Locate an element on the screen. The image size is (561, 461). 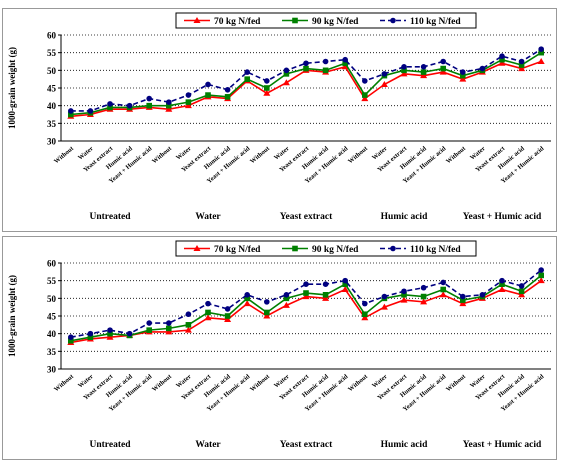
group-label: Yeast + Humic acid is located at coordinates (502, 445).